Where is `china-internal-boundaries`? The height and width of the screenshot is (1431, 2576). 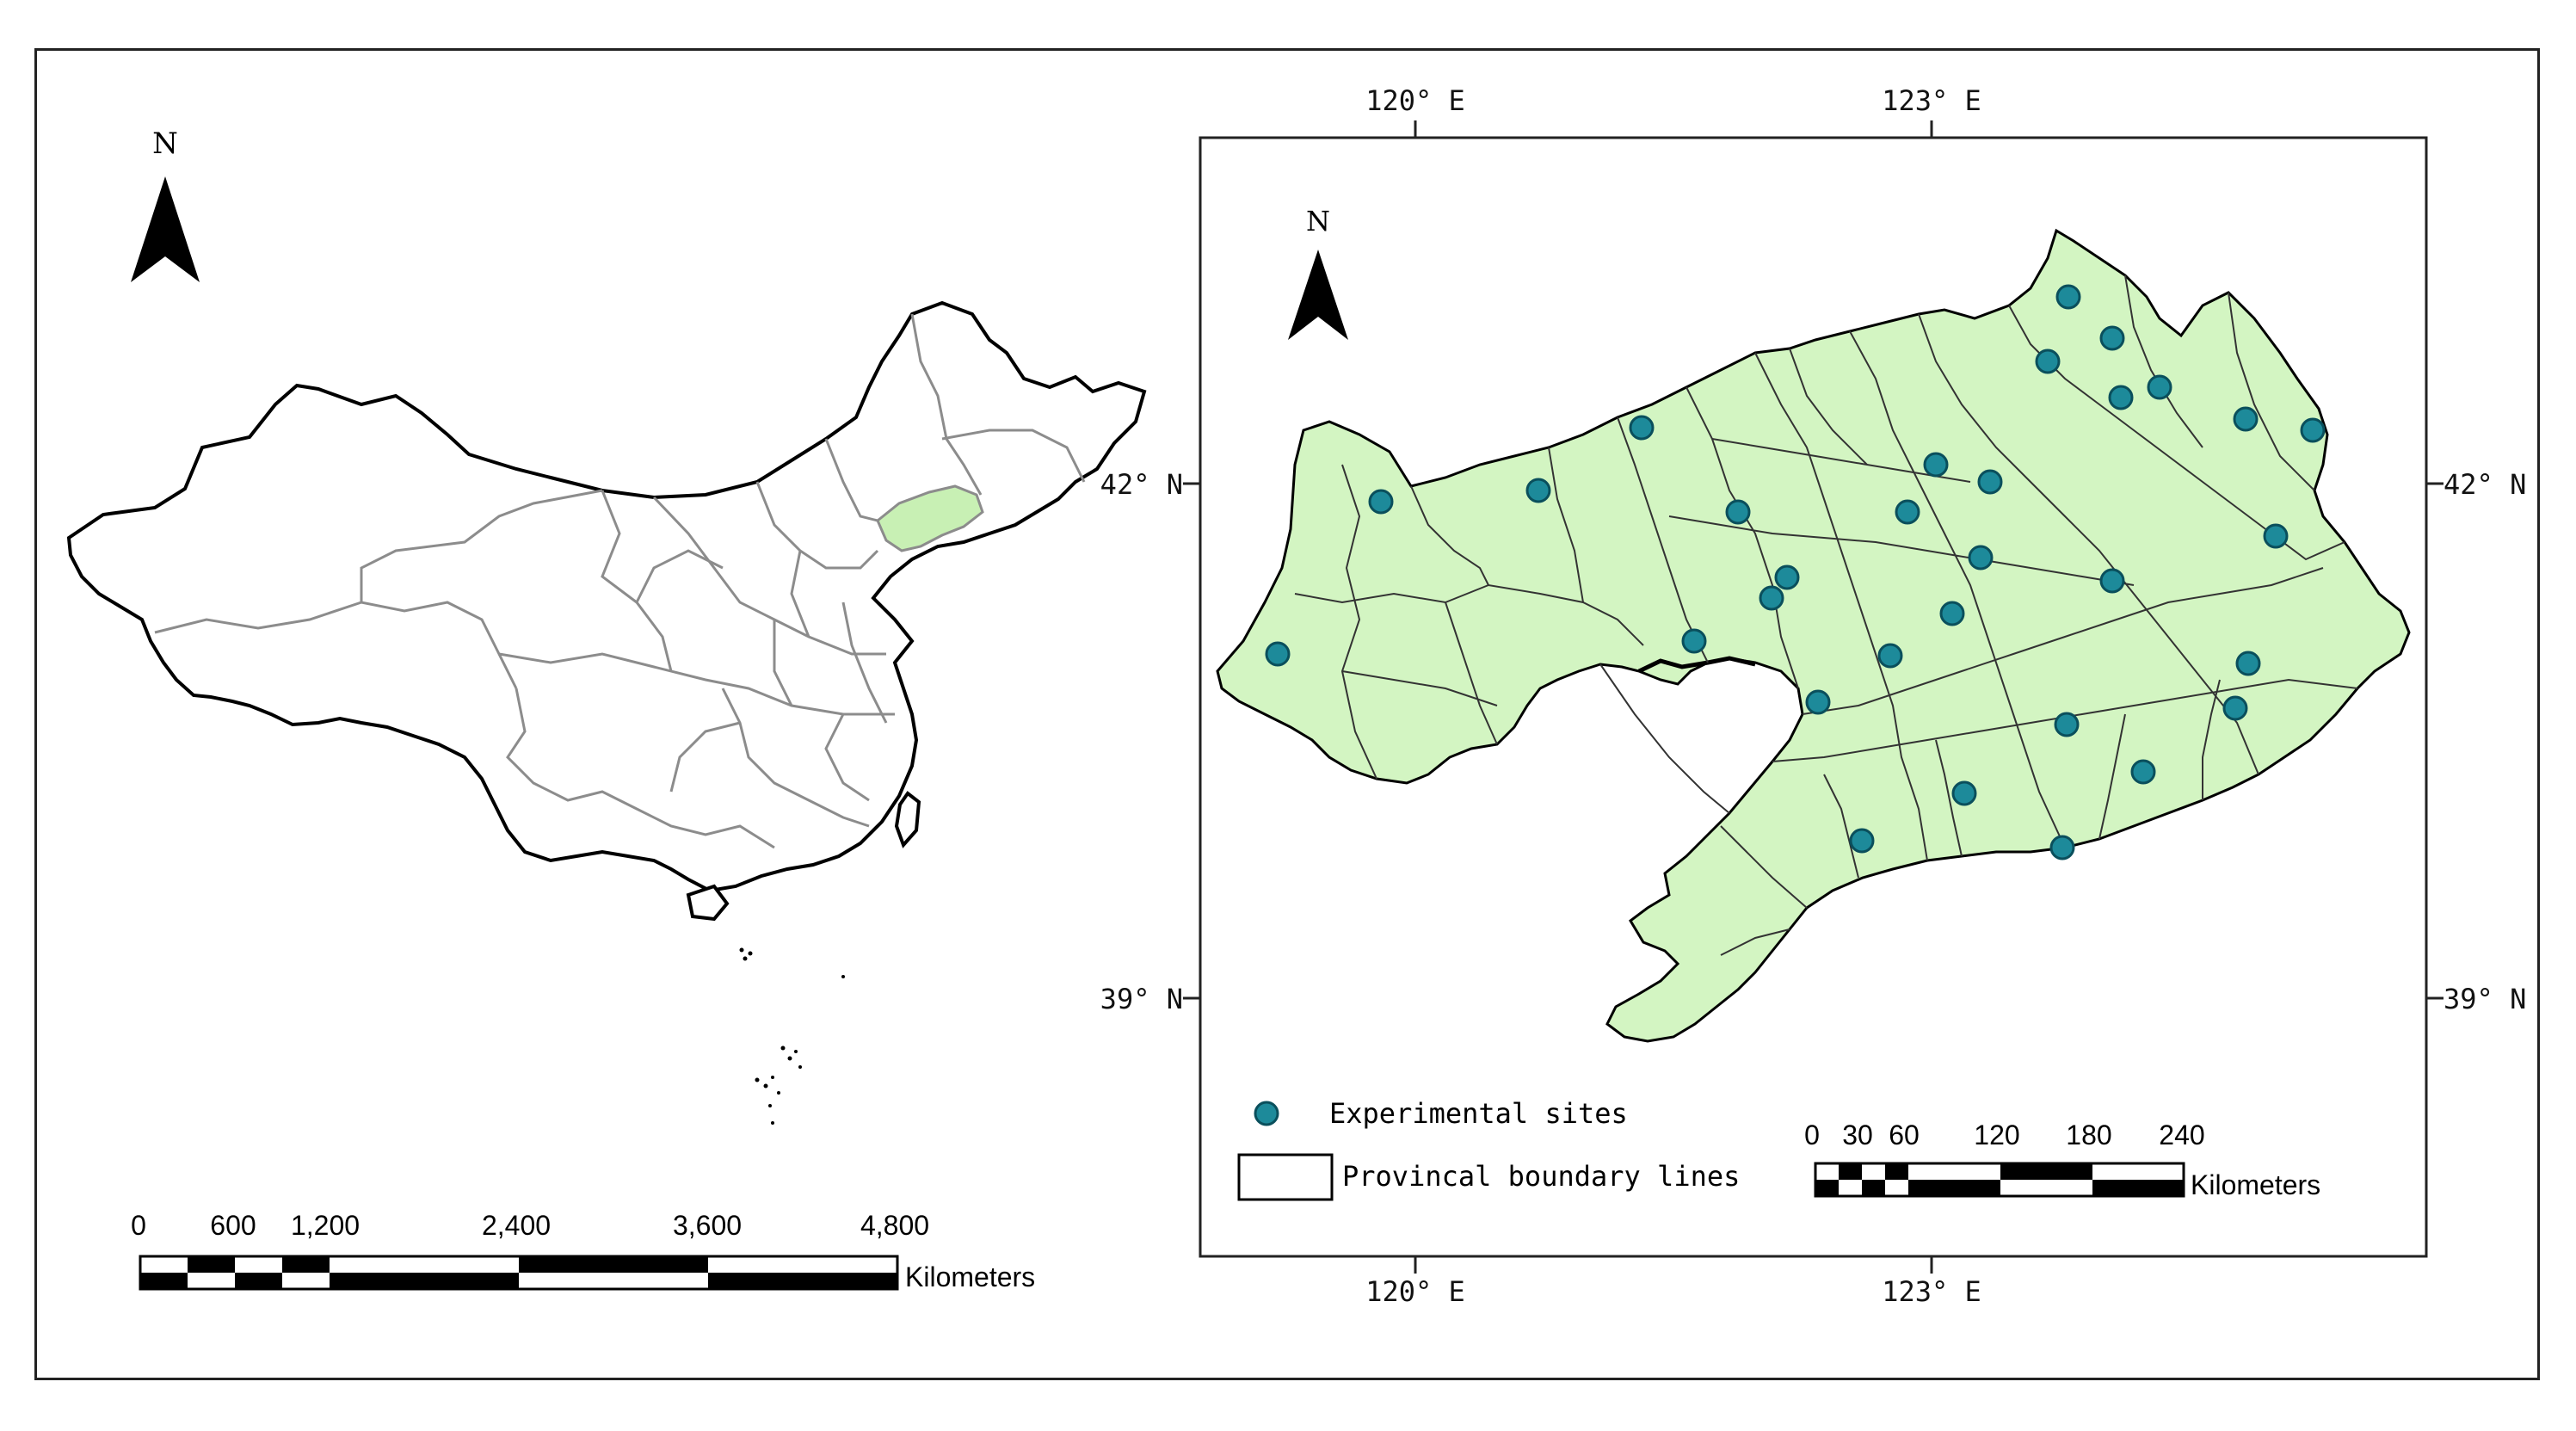 china-internal-boundaries is located at coordinates (620, 581).